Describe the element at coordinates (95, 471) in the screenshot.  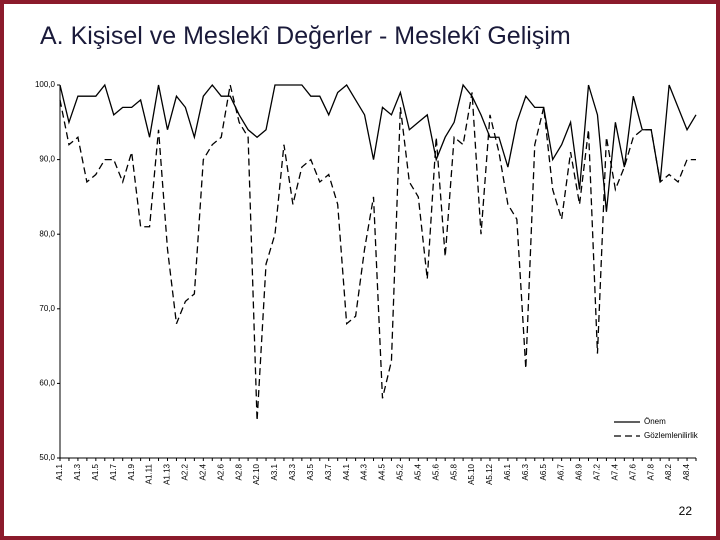
I see `x-tick-label: A1.5` at that location.